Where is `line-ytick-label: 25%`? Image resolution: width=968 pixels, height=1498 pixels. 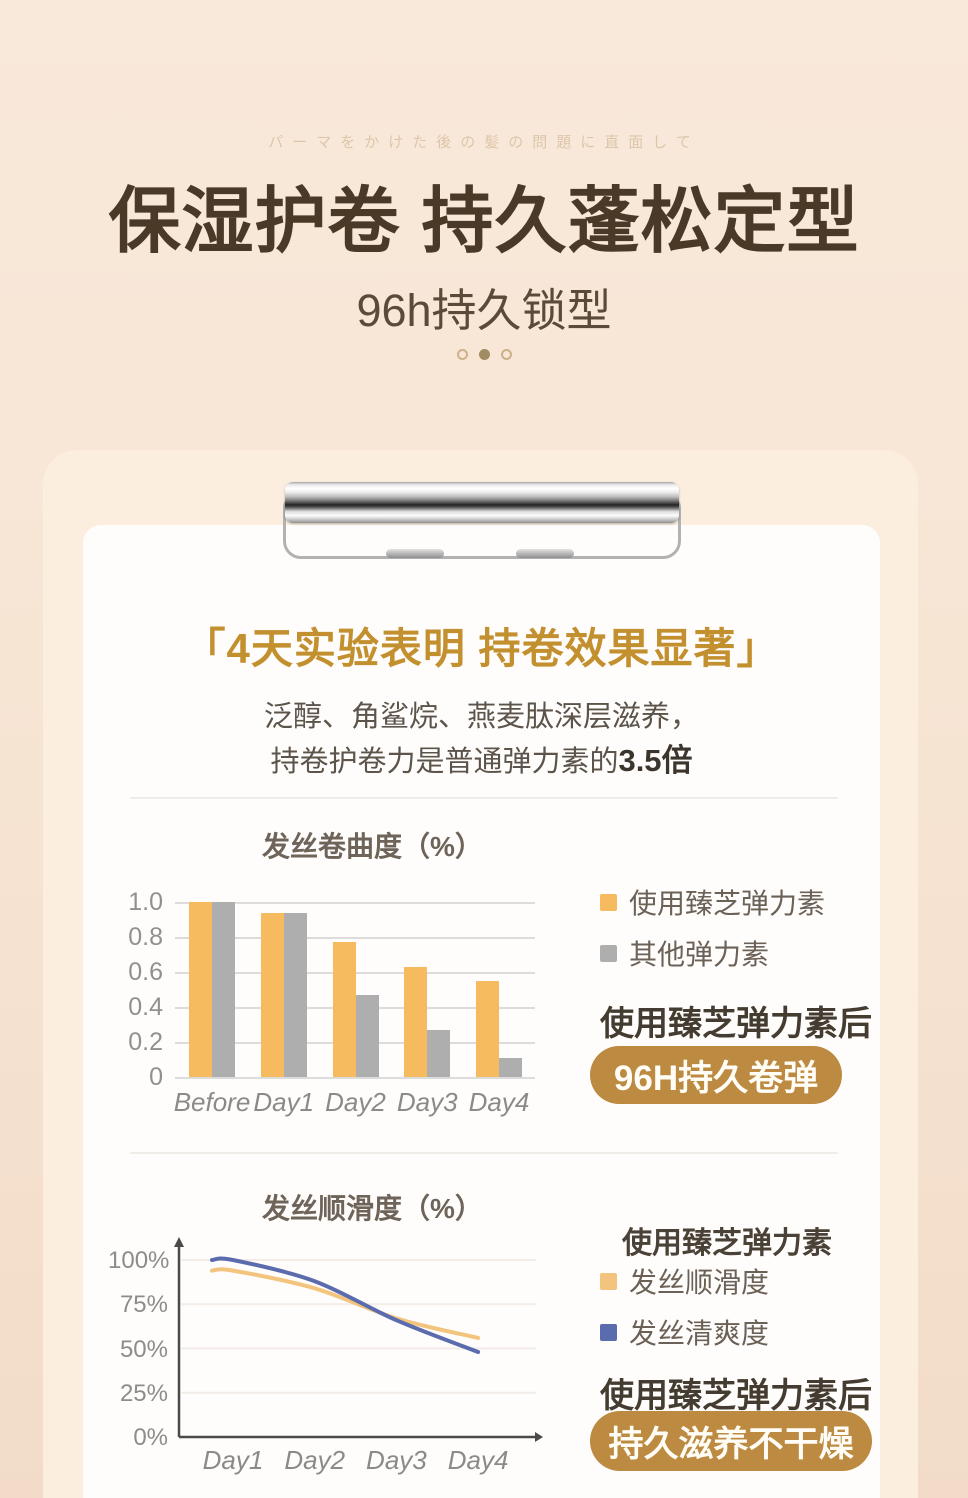
line-ytick-label: 25% is located at coordinates (143, 1393).